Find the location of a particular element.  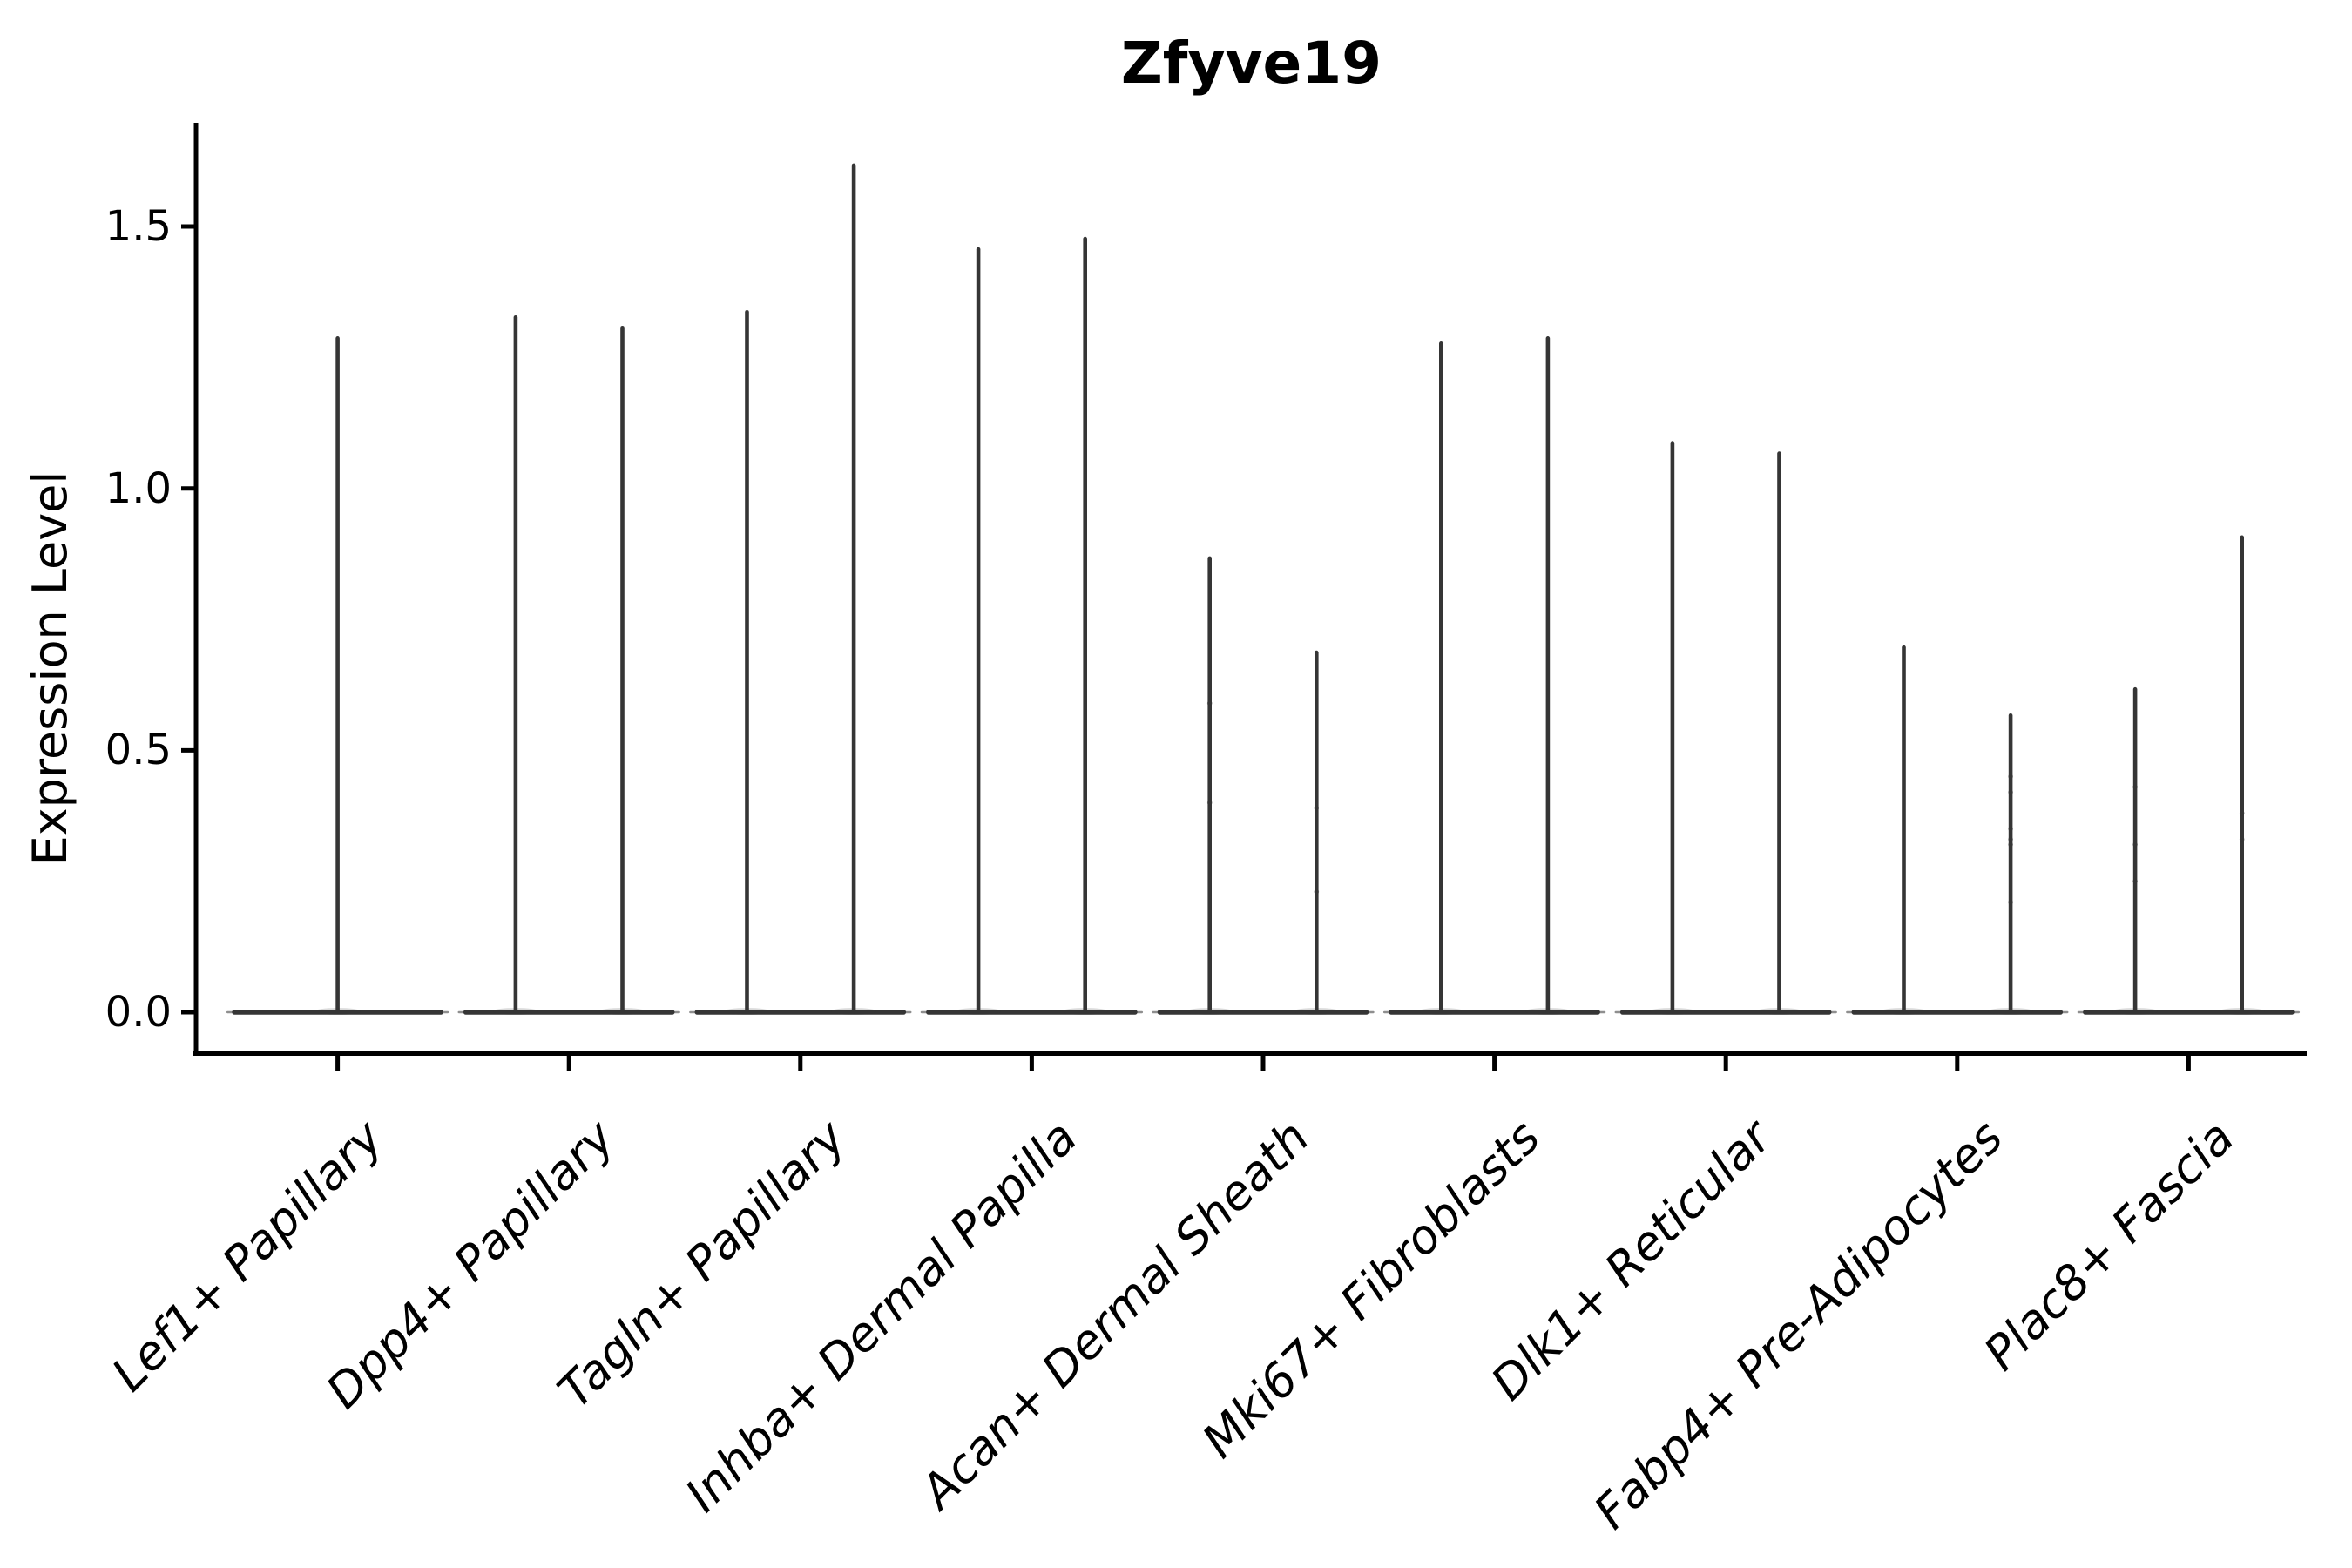

y-tick-label: 1.0 is located at coordinates (138, 488).